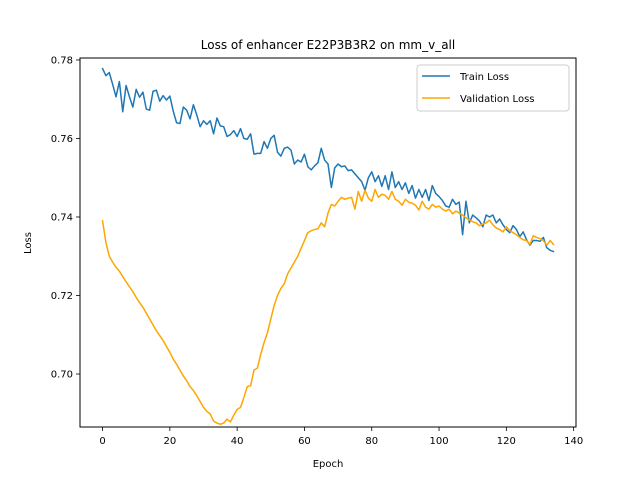 This screenshot has width=640, height=480. Describe the element at coordinates (304, 441) in the screenshot. I see `x-tick-label: 60` at that location.